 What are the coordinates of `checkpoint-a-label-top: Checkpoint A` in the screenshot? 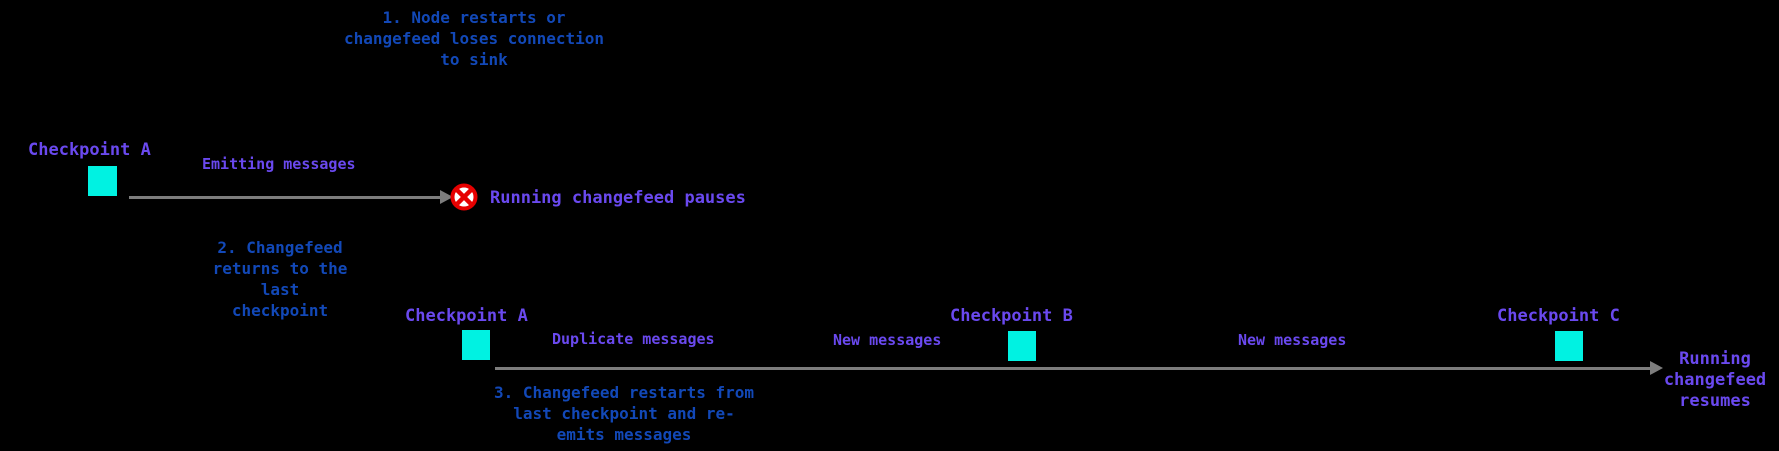 It's located at (89, 150).